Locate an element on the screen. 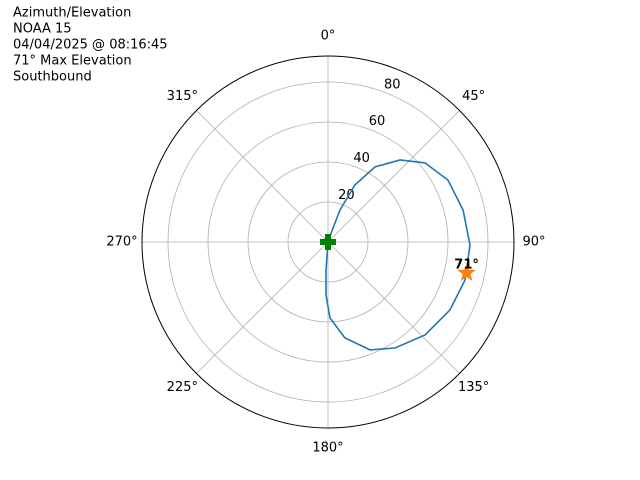 This screenshot has width=640, height=480. title-line: 04/04/2025 @ 08:16:45 is located at coordinates (90, 45).